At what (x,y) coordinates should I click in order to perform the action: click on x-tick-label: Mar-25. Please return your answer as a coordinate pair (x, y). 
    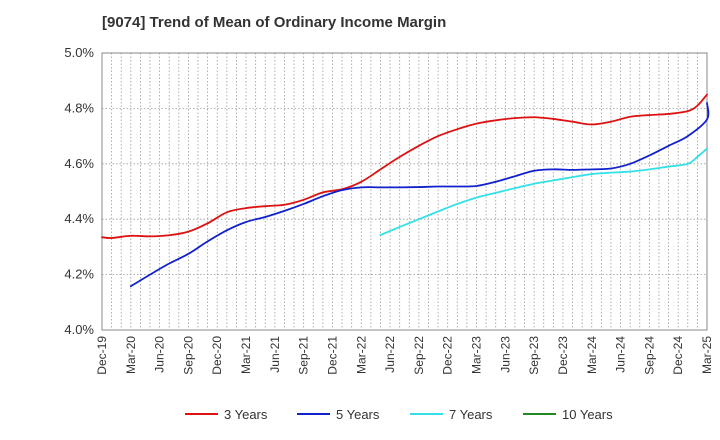
    Looking at the image, I should click on (707, 355).